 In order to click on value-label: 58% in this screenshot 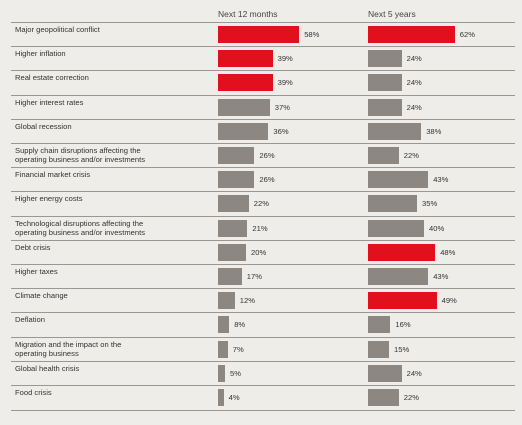, I will do `click(312, 34)`.